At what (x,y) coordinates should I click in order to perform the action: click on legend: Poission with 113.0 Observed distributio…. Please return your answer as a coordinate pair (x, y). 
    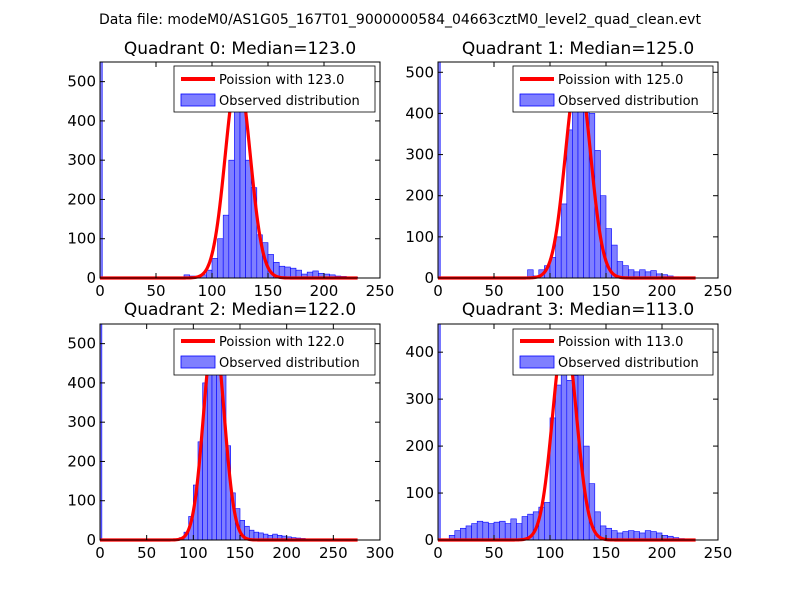
    Looking at the image, I should click on (613, 352).